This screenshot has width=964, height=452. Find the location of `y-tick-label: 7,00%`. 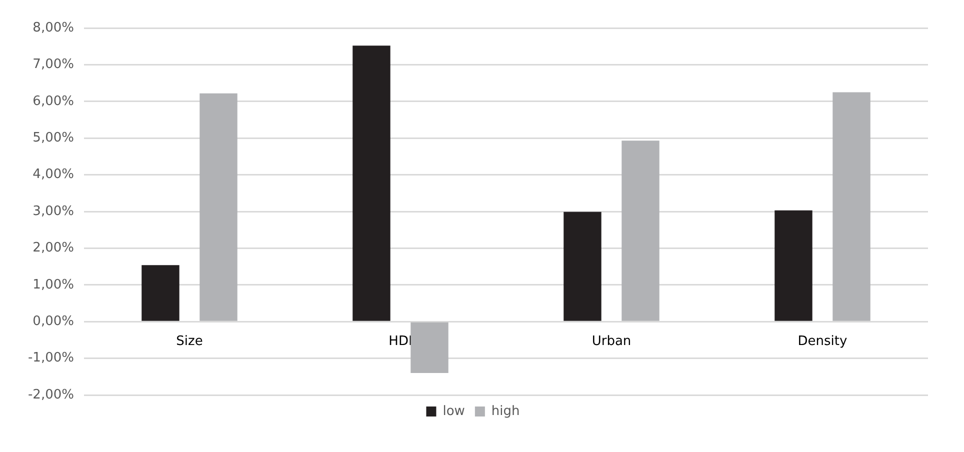

y-tick-label: 7,00% is located at coordinates (53, 64).